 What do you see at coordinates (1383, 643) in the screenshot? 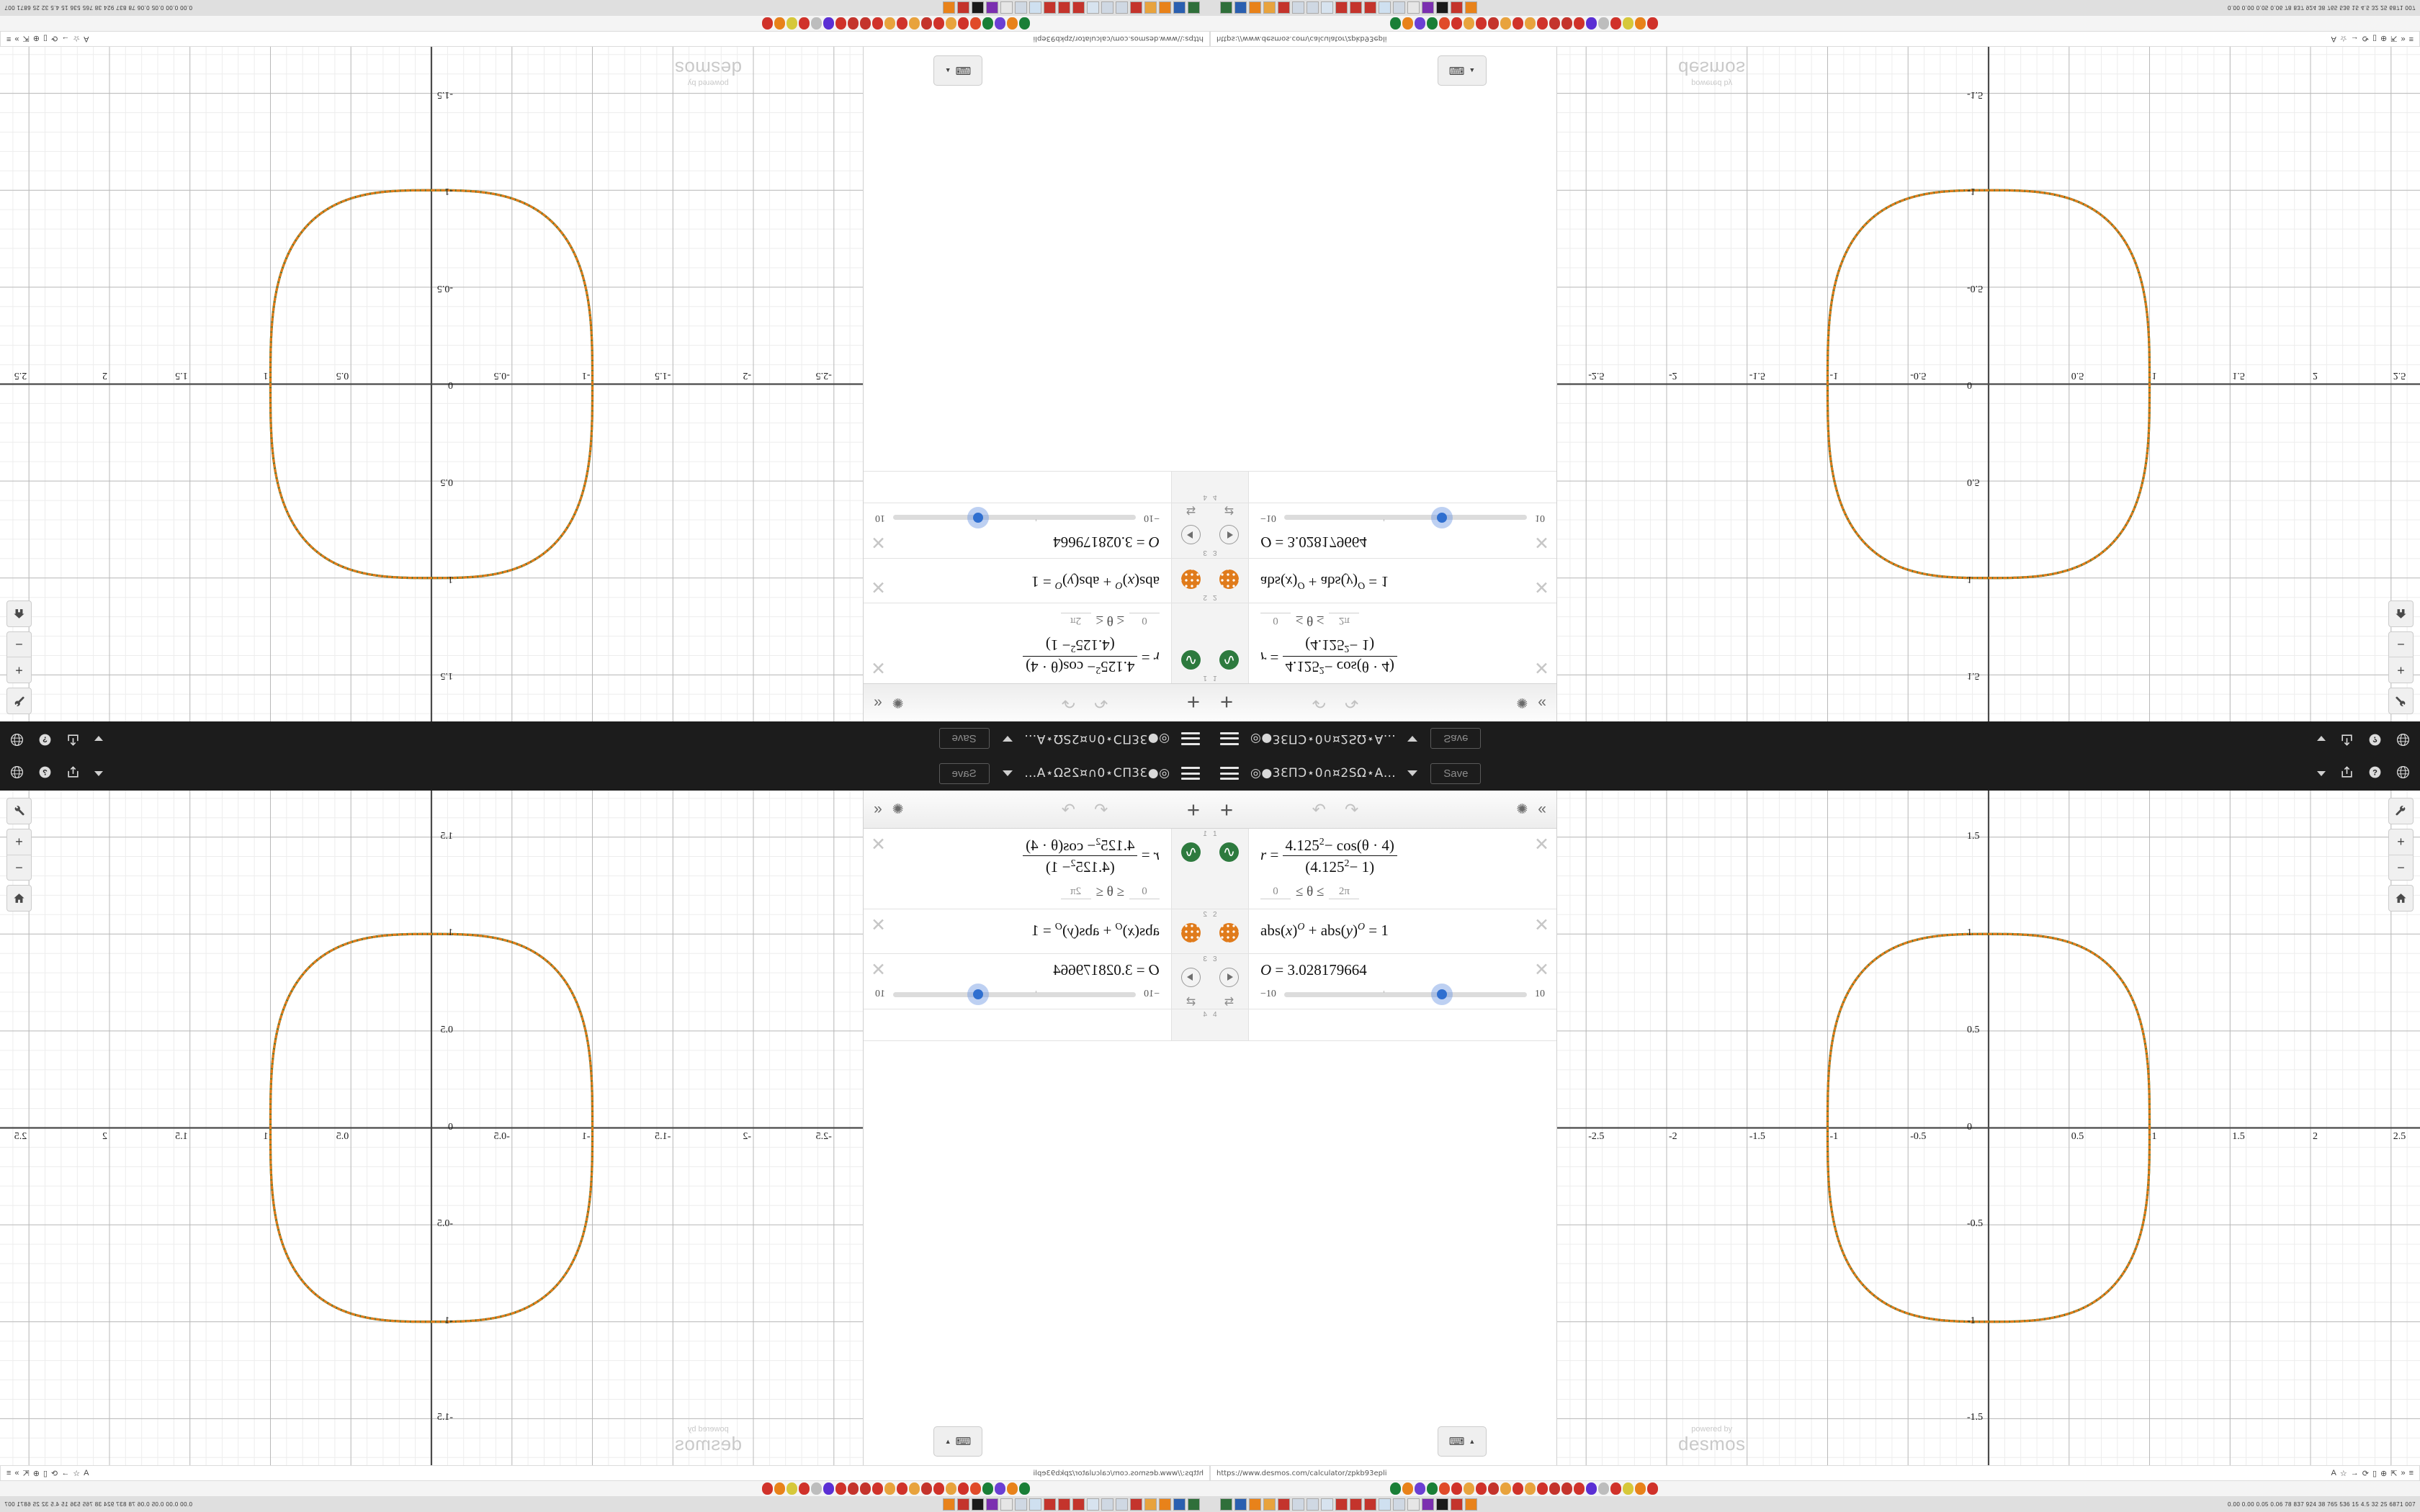
I see `expression-row: 1 ✕ r = 4.1252− cos(θ · 4)` at bounding box center [1383, 643].